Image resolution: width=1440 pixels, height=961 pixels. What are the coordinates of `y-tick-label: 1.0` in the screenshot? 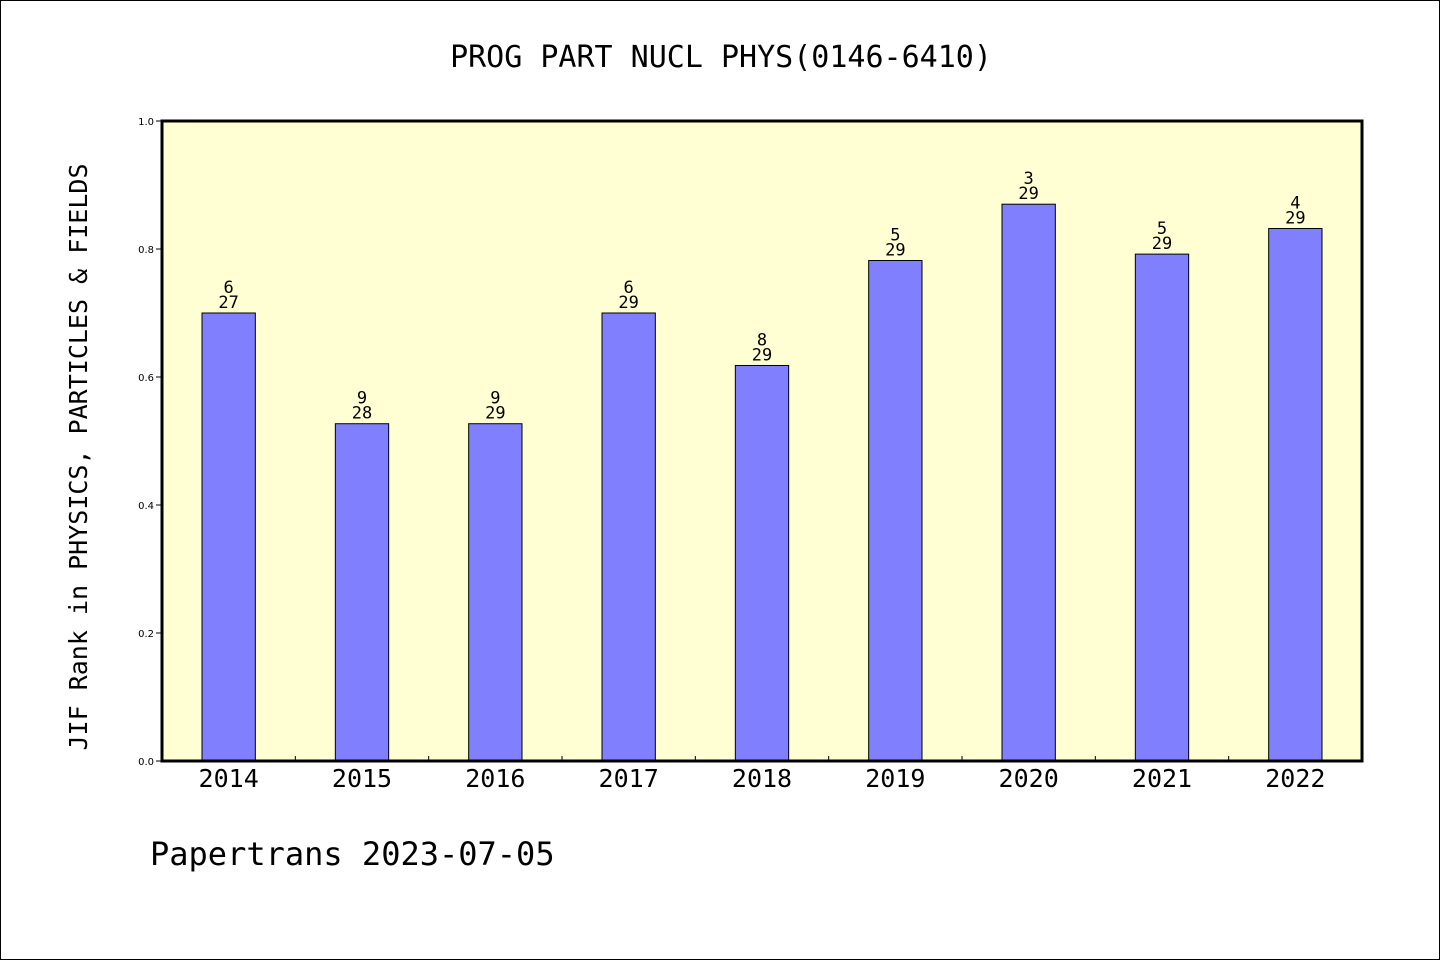 It's located at (146, 122).